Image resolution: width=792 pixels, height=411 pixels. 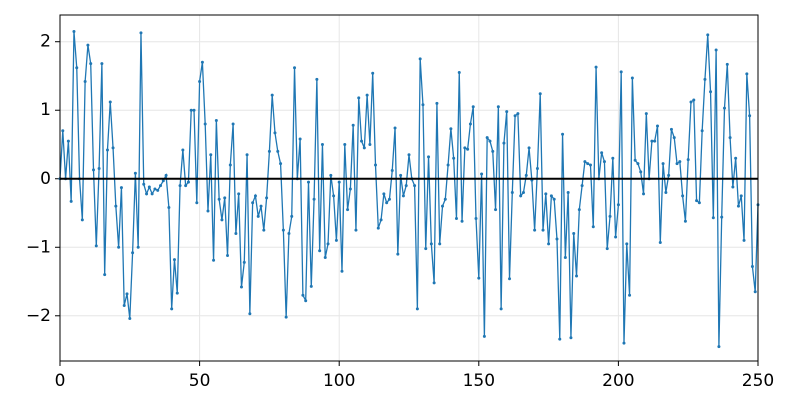 I want to click on x-tick-label: 50, so click(x=200, y=381).